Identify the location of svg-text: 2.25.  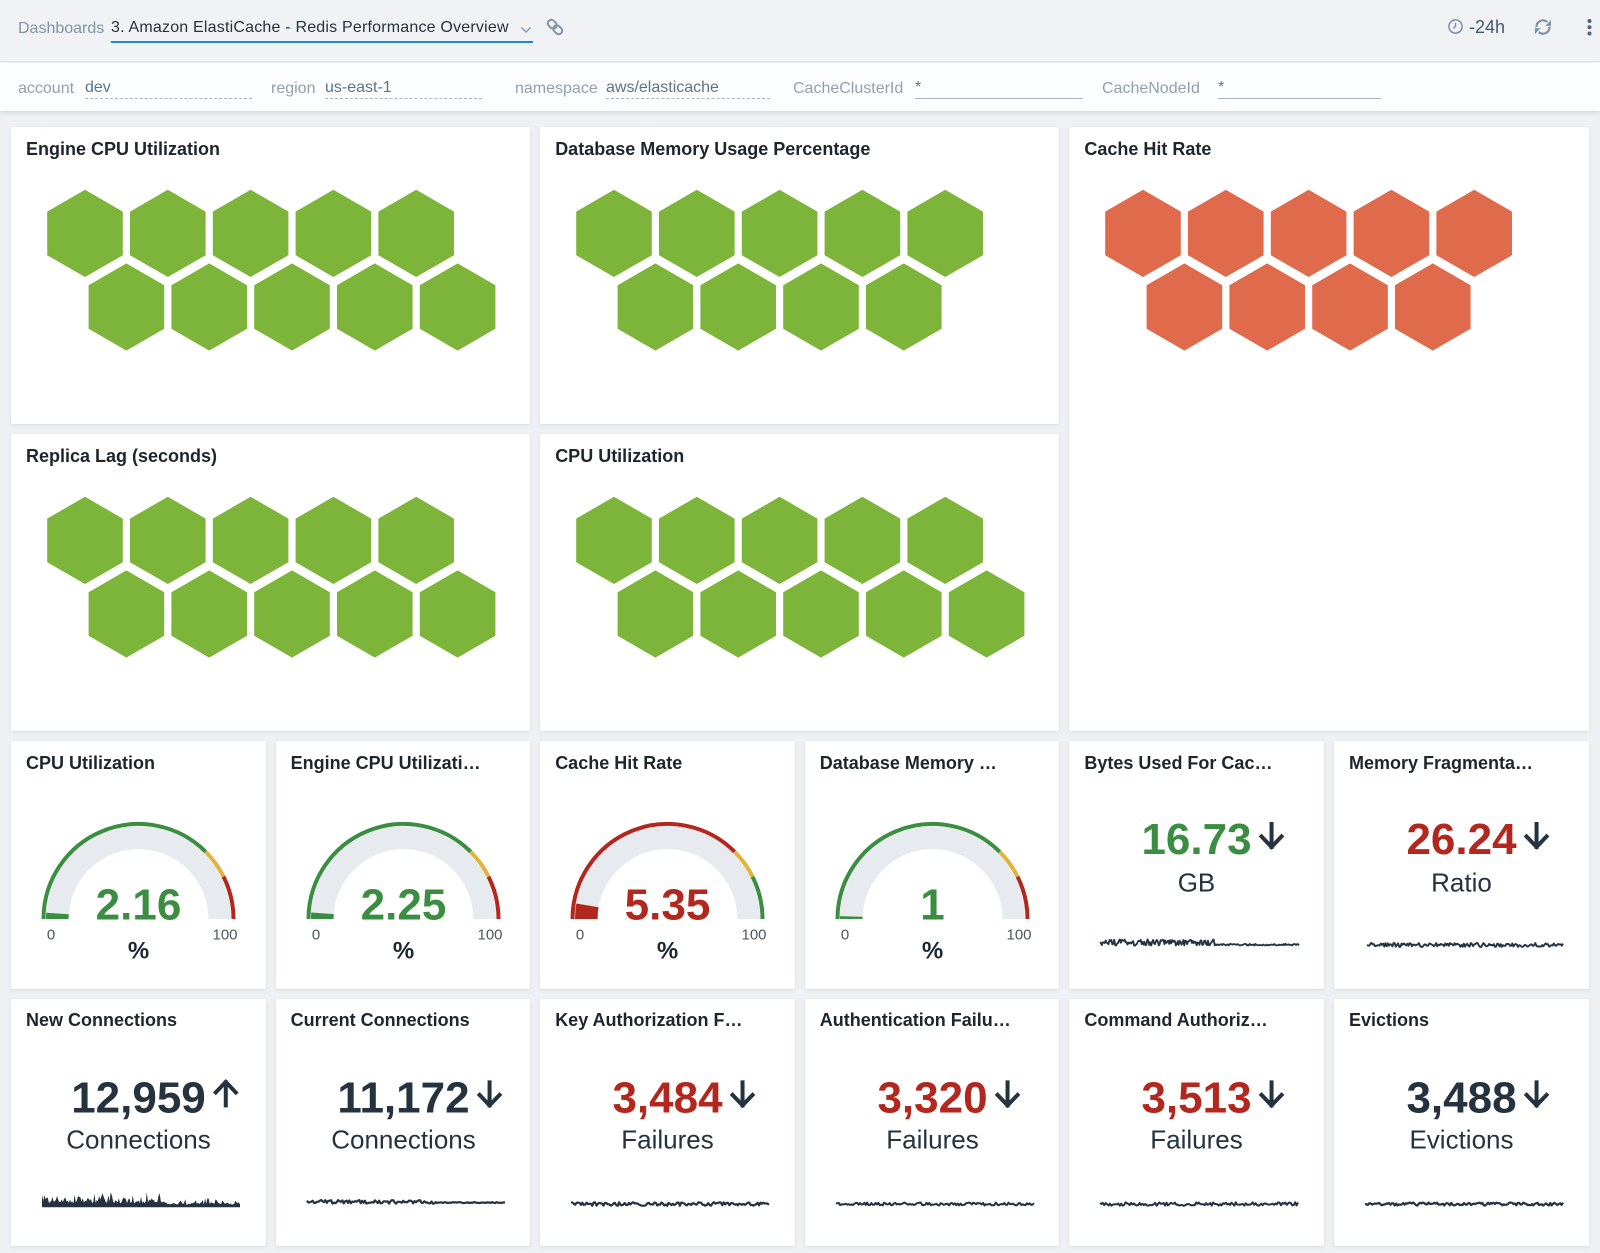
(403, 905).